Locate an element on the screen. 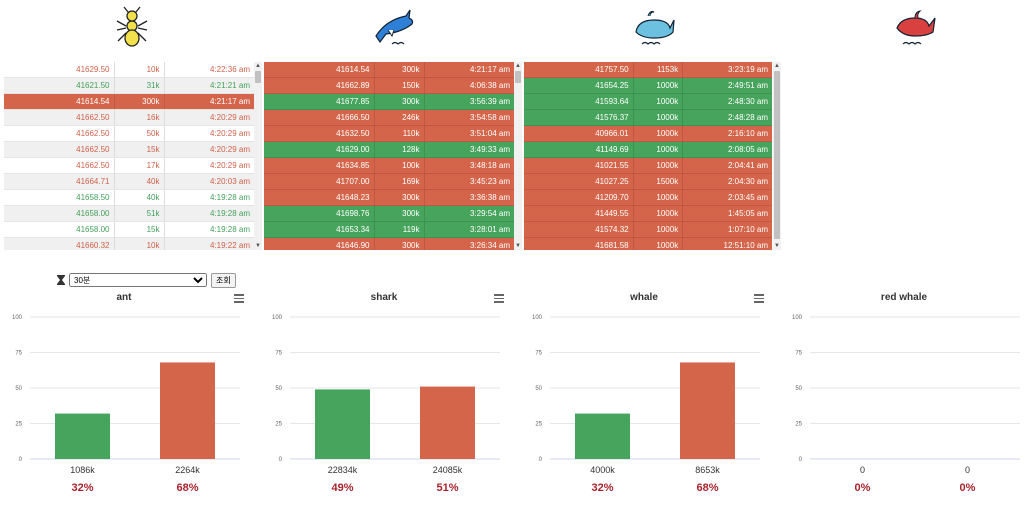 Image resolution: width=1024 pixels, height=515 pixels. price-cell: 41629.00 is located at coordinates (319, 149).